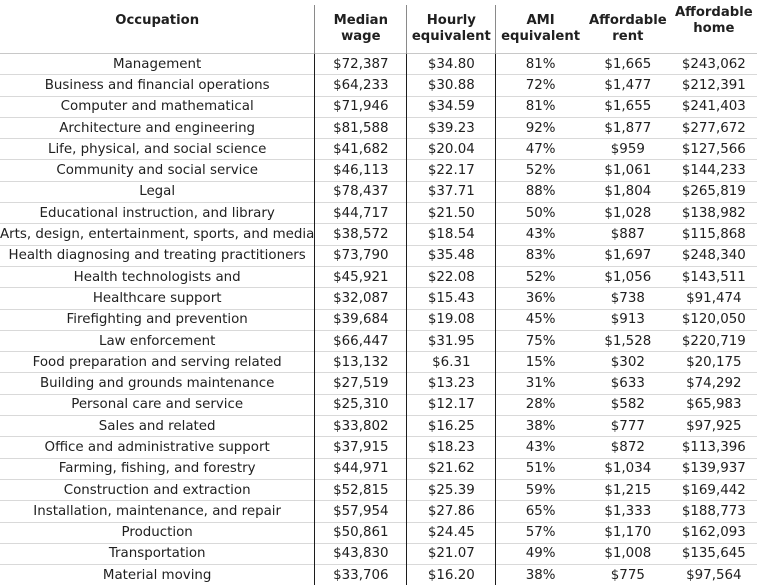 The width and height of the screenshot is (763, 585). Describe the element at coordinates (540, 213) in the screenshot. I see `ami-equivalent-cell: 50%` at that location.